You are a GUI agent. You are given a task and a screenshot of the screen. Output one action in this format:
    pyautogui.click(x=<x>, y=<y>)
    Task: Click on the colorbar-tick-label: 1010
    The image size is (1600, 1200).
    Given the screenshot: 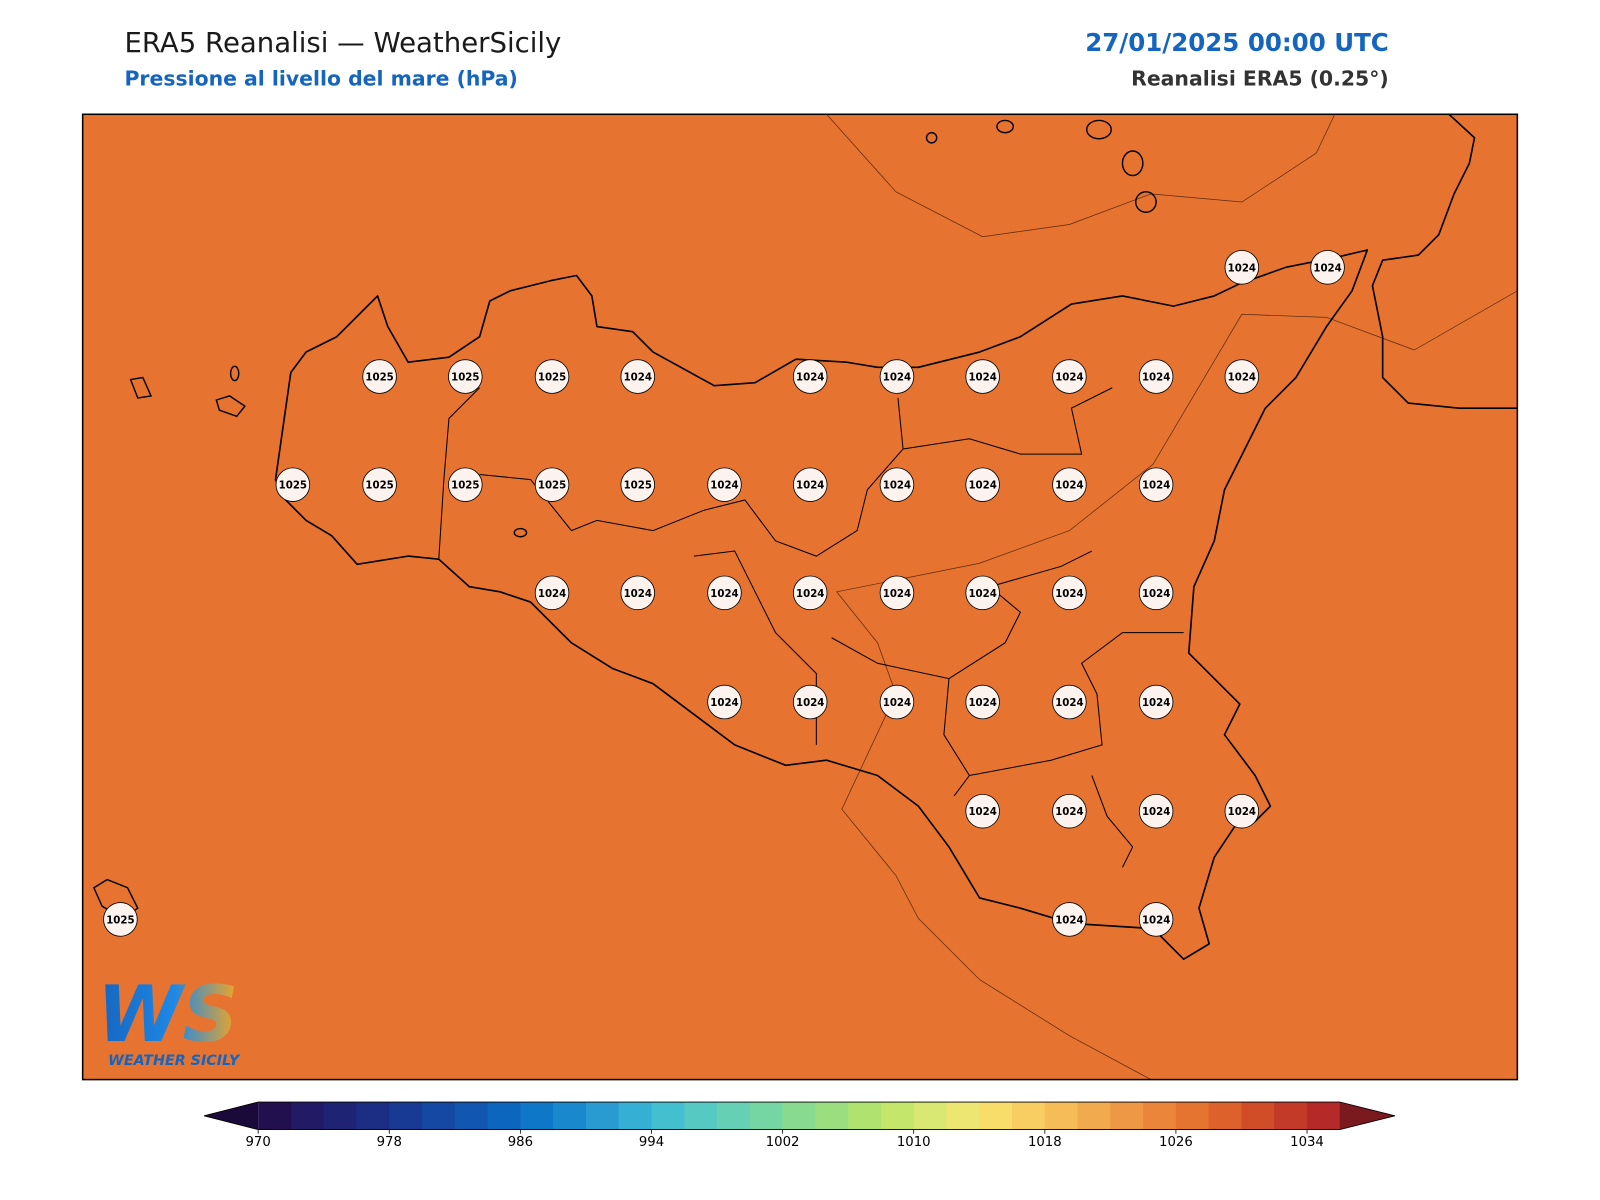 What is the action you would take?
    pyautogui.click(x=914, y=1142)
    